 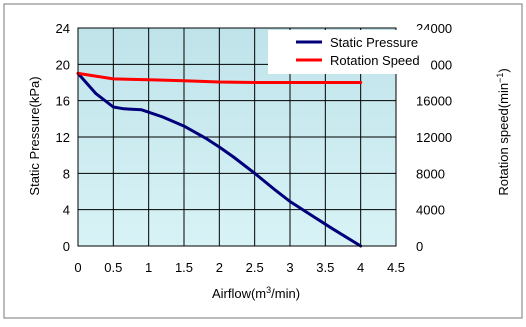 What do you see at coordinates (375, 60) in the screenshot?
I see `legend-label-rotation-speed: Rotation Speed` at bounding box center [375, 60].